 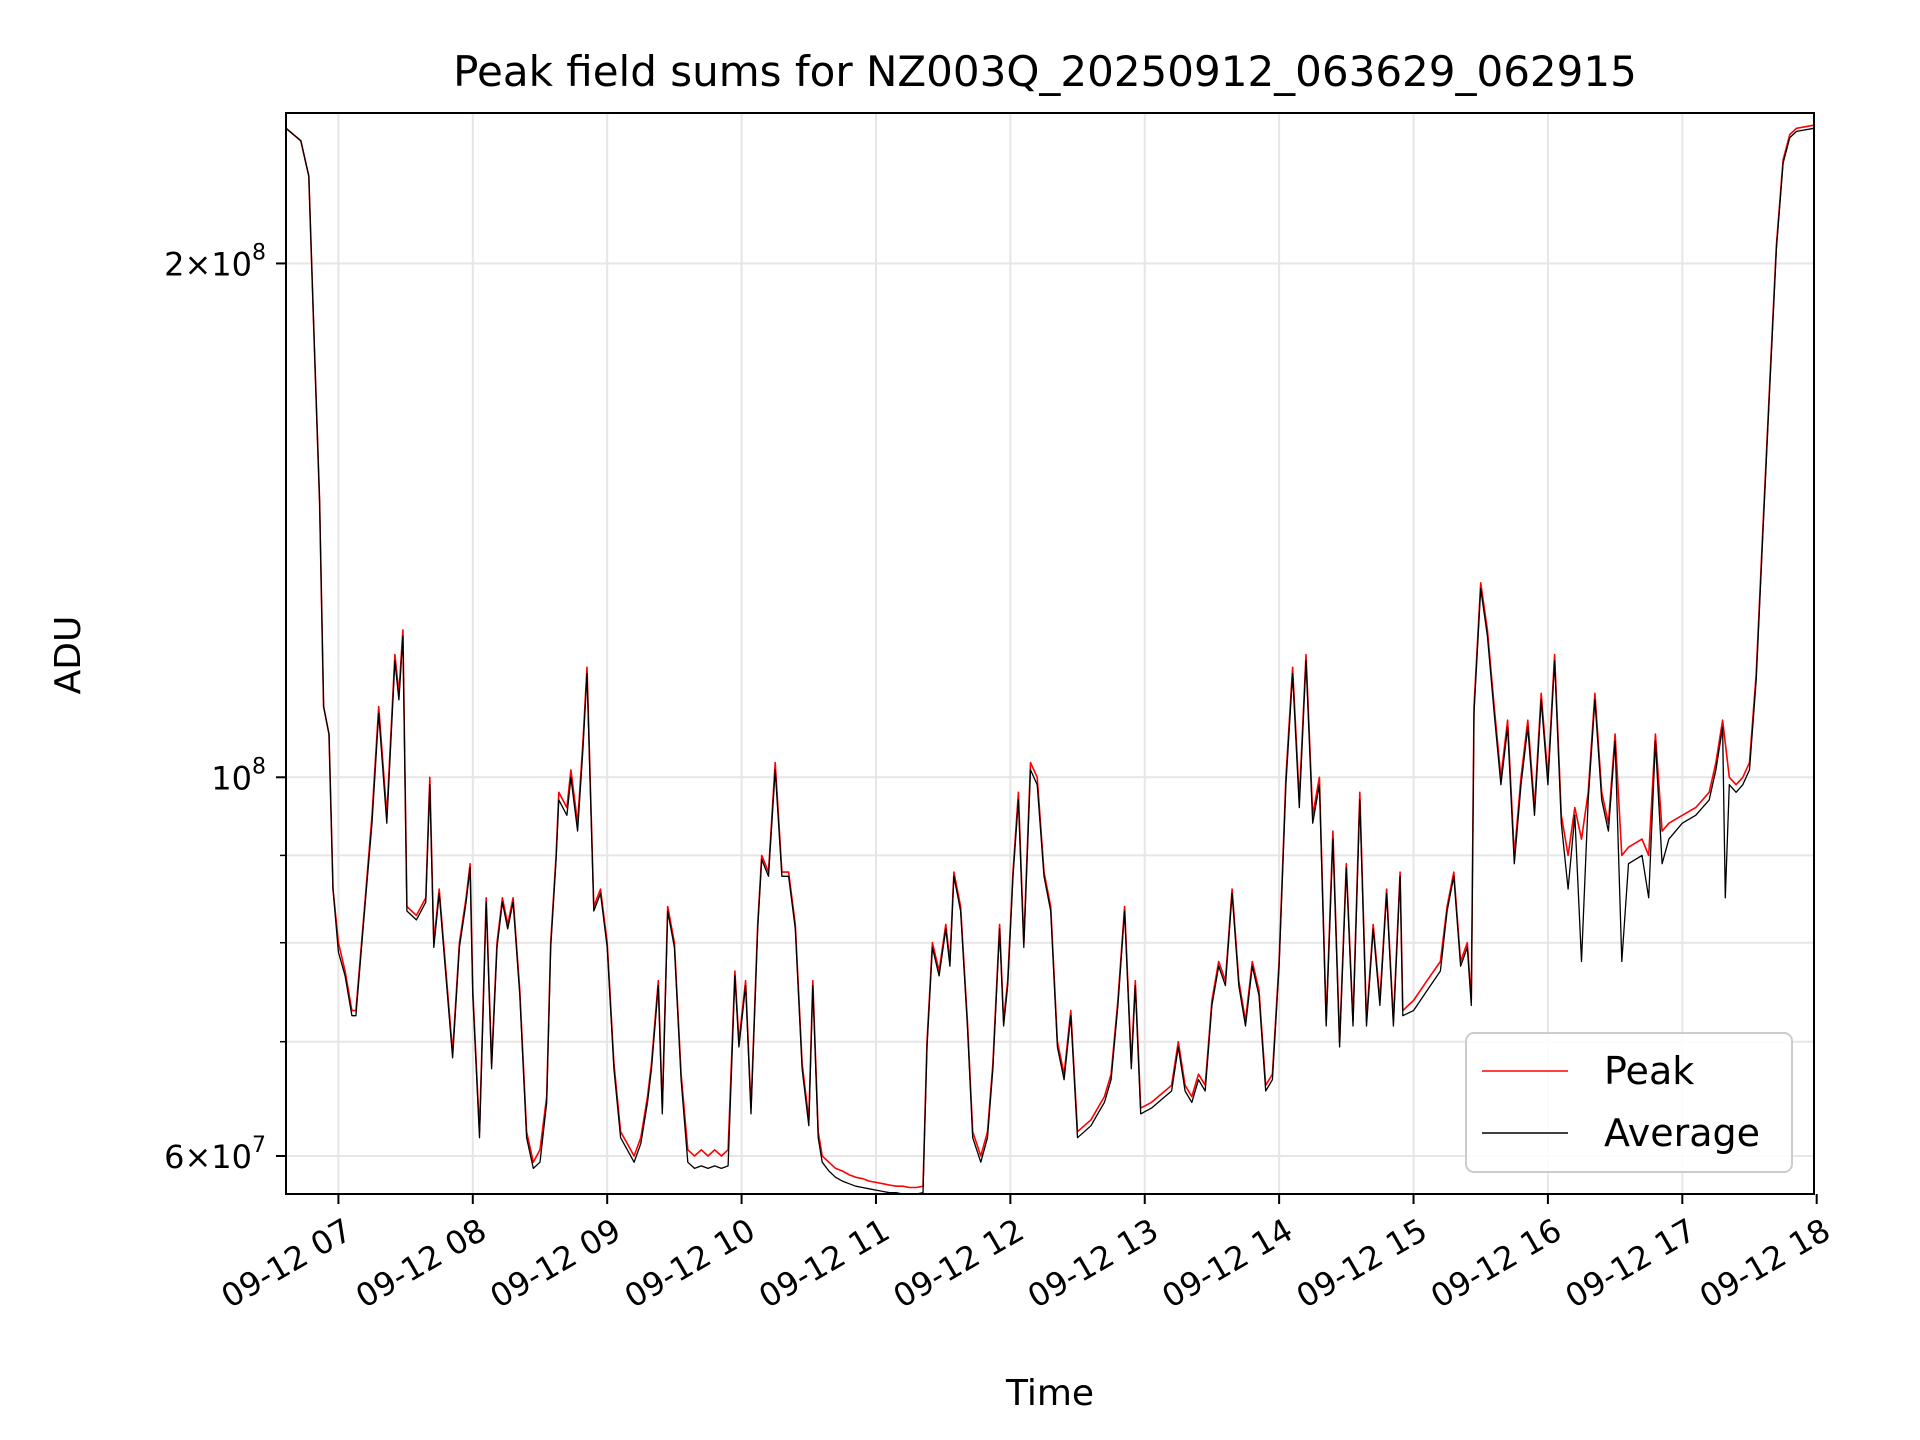 I want to click on legend-label-average: Average, so click(x=1682, y=1133).